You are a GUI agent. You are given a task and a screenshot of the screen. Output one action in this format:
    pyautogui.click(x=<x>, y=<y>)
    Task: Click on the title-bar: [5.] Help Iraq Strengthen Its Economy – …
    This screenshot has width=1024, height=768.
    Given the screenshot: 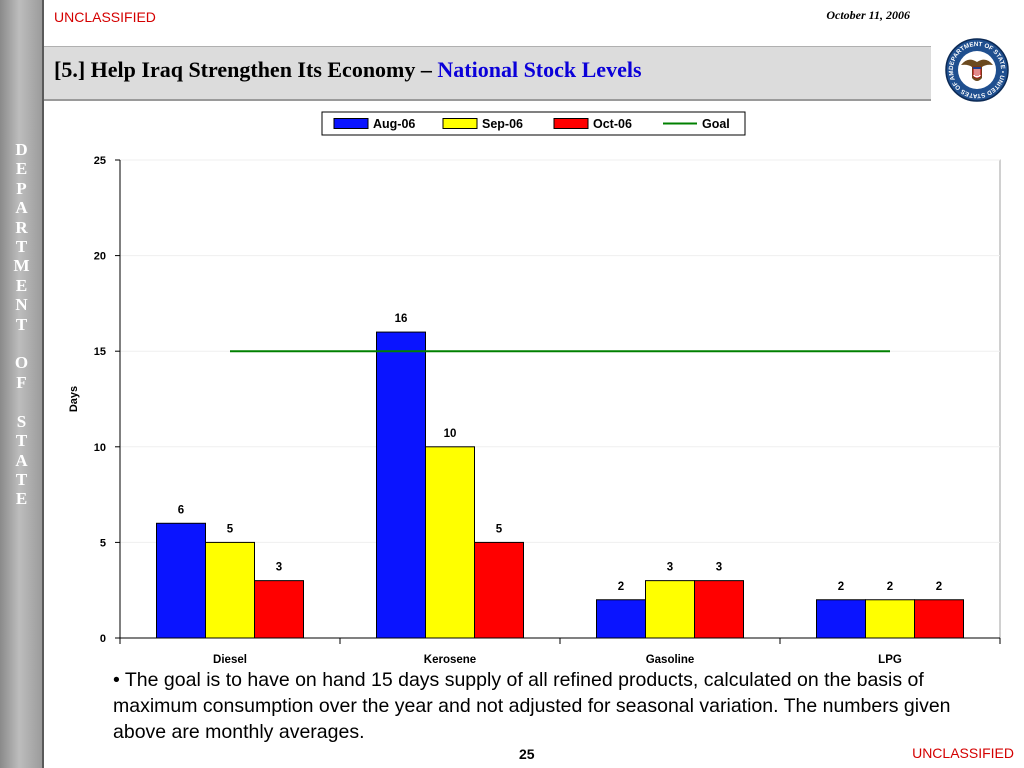 What is the action you would take?
    pyautogui.click(x=487, y=73)
    